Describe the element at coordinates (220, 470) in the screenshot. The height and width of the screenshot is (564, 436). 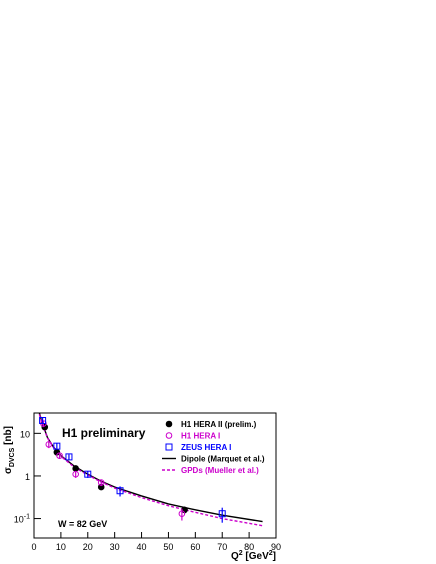
I see `legend-label: GPDs (Mueller et al.)` at that location.